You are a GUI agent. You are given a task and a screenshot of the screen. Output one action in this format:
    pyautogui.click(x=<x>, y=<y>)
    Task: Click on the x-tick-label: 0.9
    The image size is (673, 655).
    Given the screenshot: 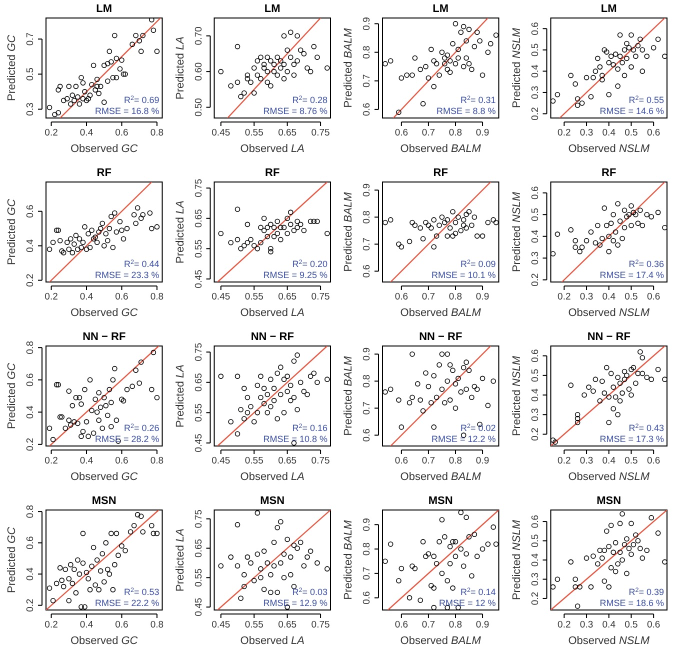 What is the action you would take?
    pyautogui.click(x=483, y=133)
    